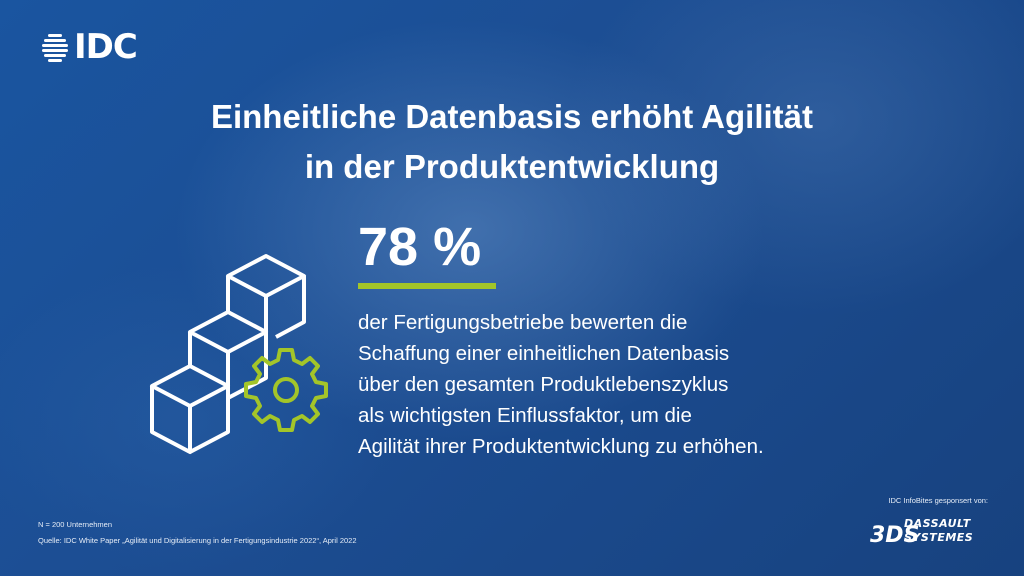 This screenshot has width=1024, height=576. What do you see at coordinates (544, 353) in the screenshot?
I see `stat-description-line: Schaffung einer einheitlichen Datenbasis` at bounding box center [544, 353].